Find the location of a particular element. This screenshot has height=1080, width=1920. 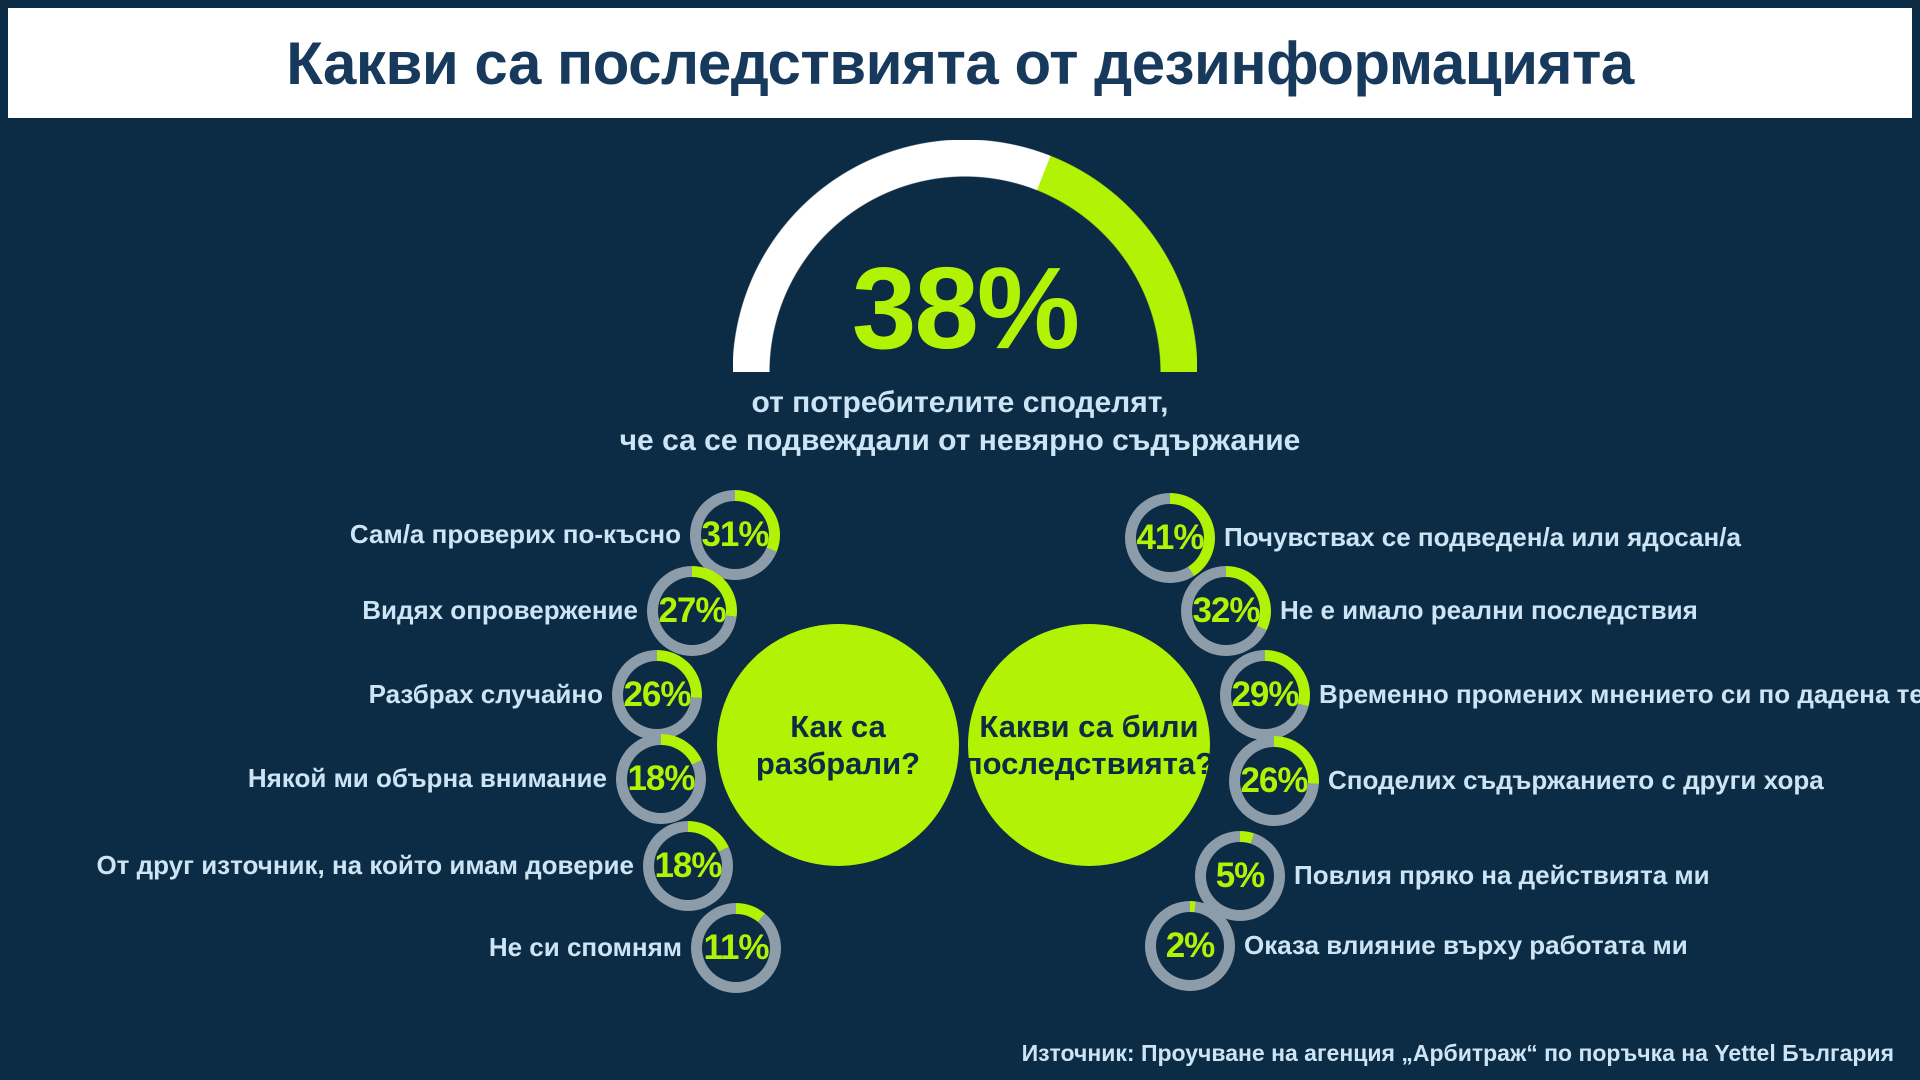

donut-value: 29% is located at coordinates (1265, 694).